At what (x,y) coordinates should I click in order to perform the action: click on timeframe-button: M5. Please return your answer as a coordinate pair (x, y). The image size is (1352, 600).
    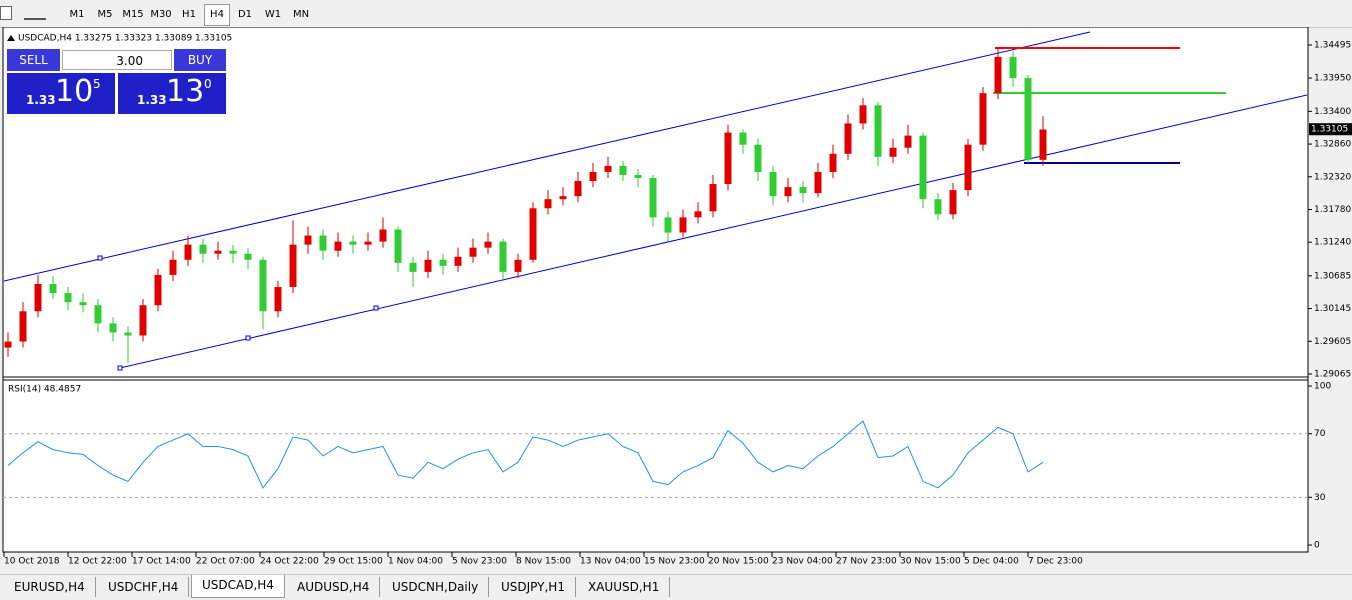
    Looking at the image, I should click on (105, 14).